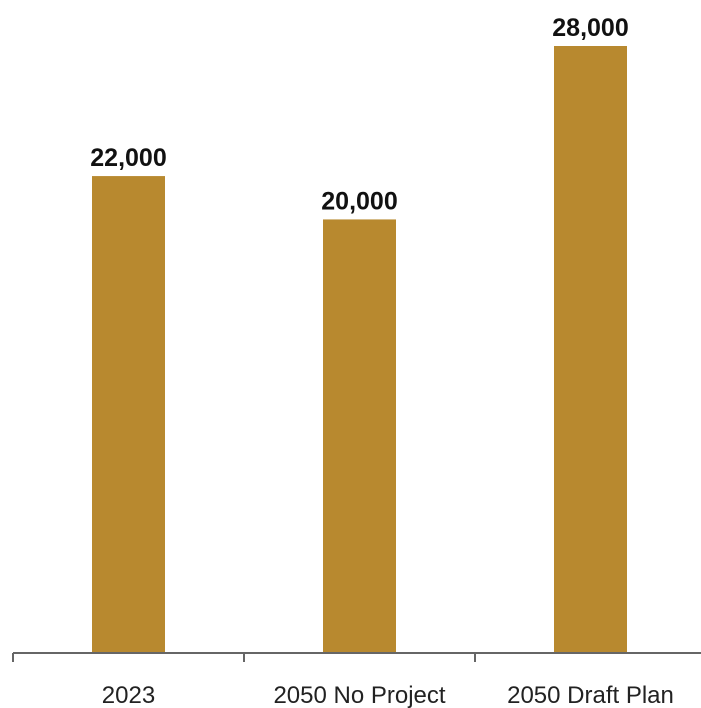  I want to click on bar-value-label: 22,000, so click(128, 158).